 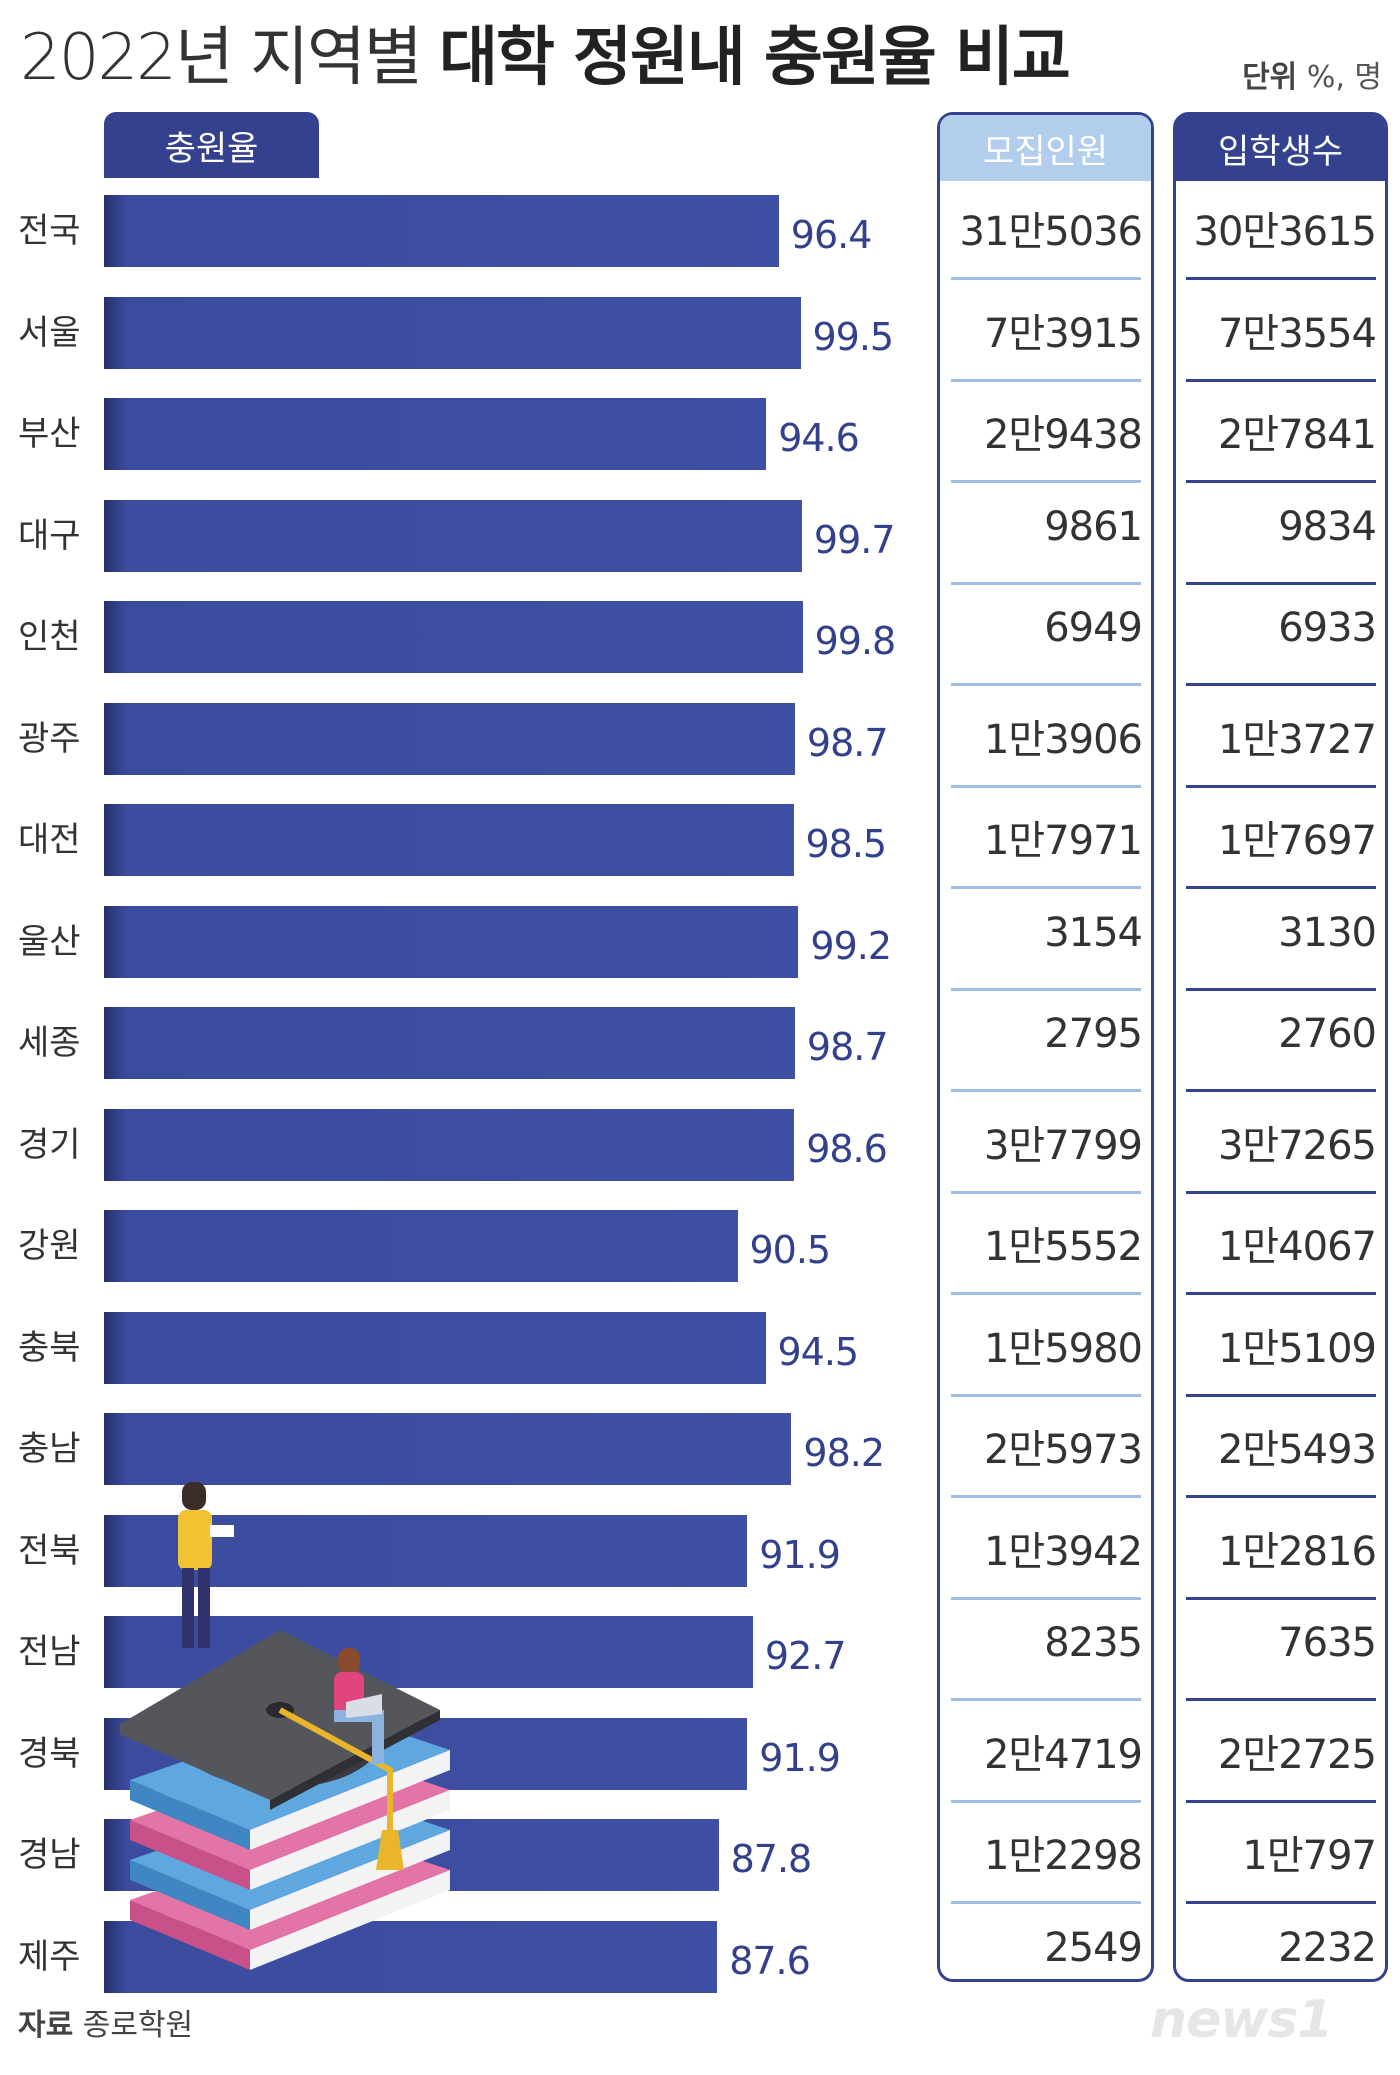 What do you see at coordinates (1063, 1145) in the screenshot?
I see `recruit-value: 3만7799` at bounding box center [1063, 1145].